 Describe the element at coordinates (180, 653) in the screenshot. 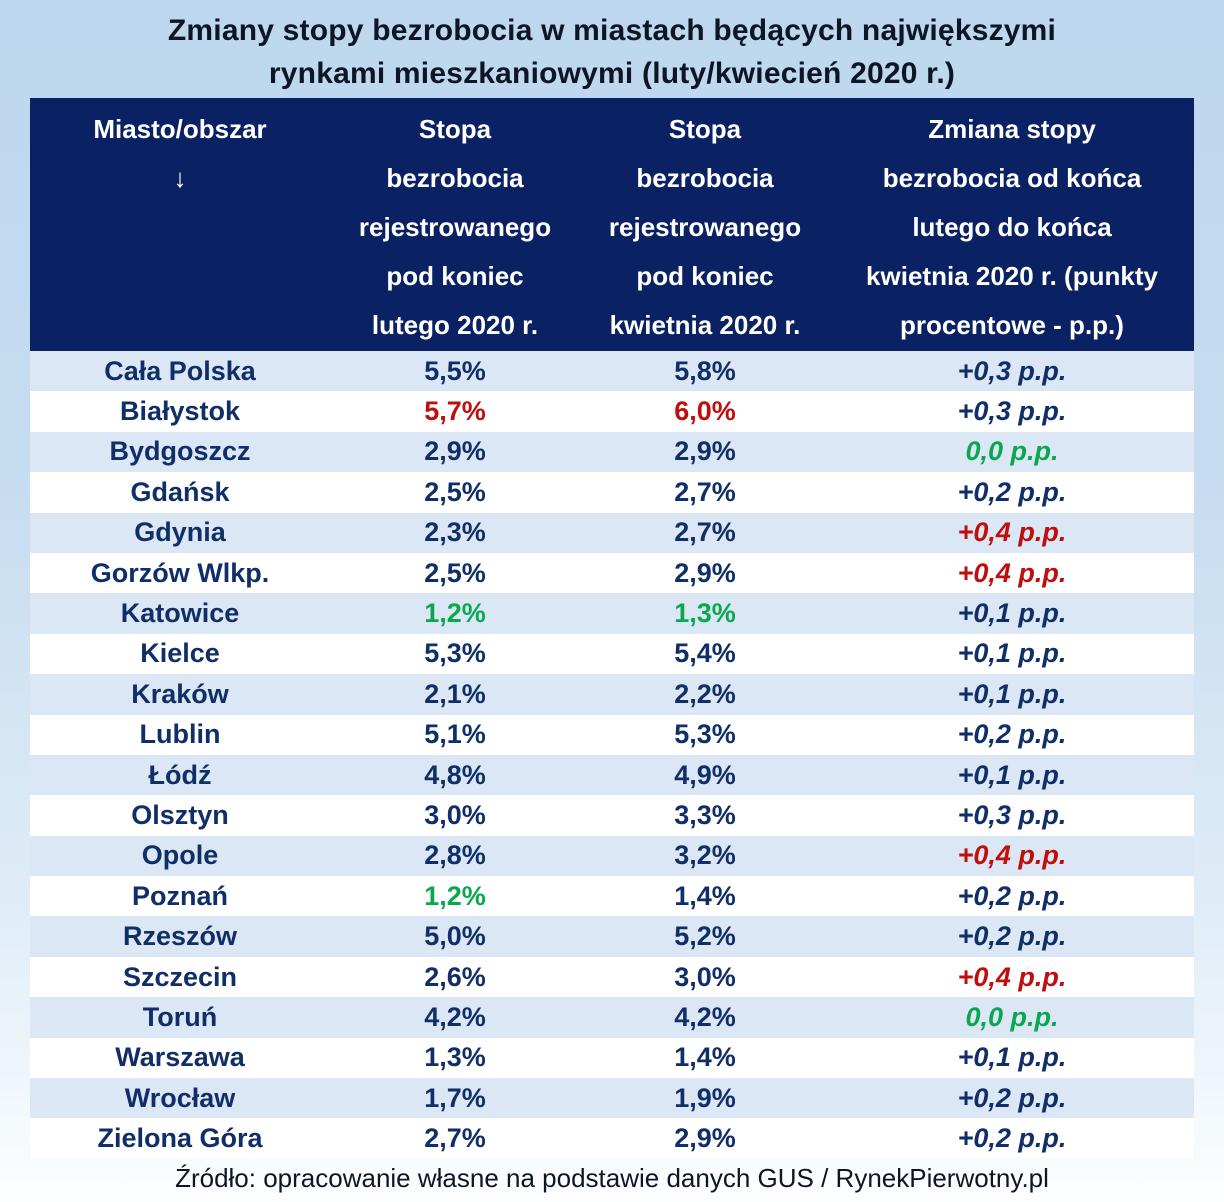

I see `city-cell: Kielce` at that location.